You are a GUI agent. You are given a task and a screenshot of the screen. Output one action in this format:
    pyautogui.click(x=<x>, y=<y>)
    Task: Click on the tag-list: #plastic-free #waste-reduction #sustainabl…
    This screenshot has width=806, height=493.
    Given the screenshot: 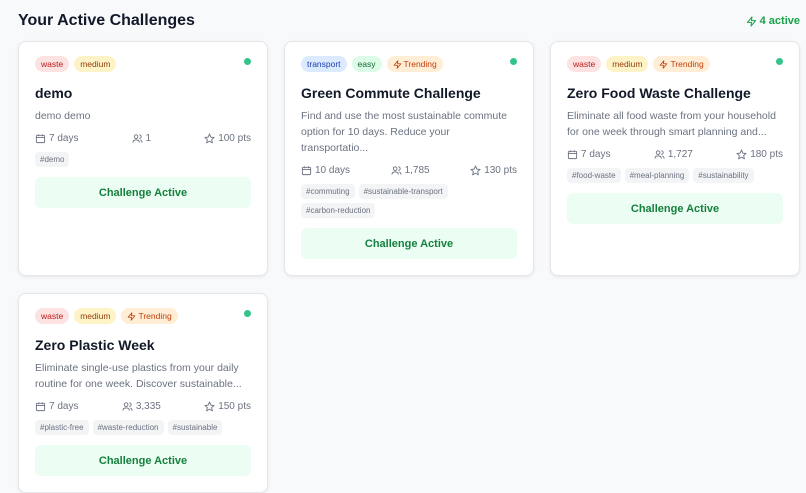 What is the action you would take?
    pyautogui.click(x=143, y=427)
    